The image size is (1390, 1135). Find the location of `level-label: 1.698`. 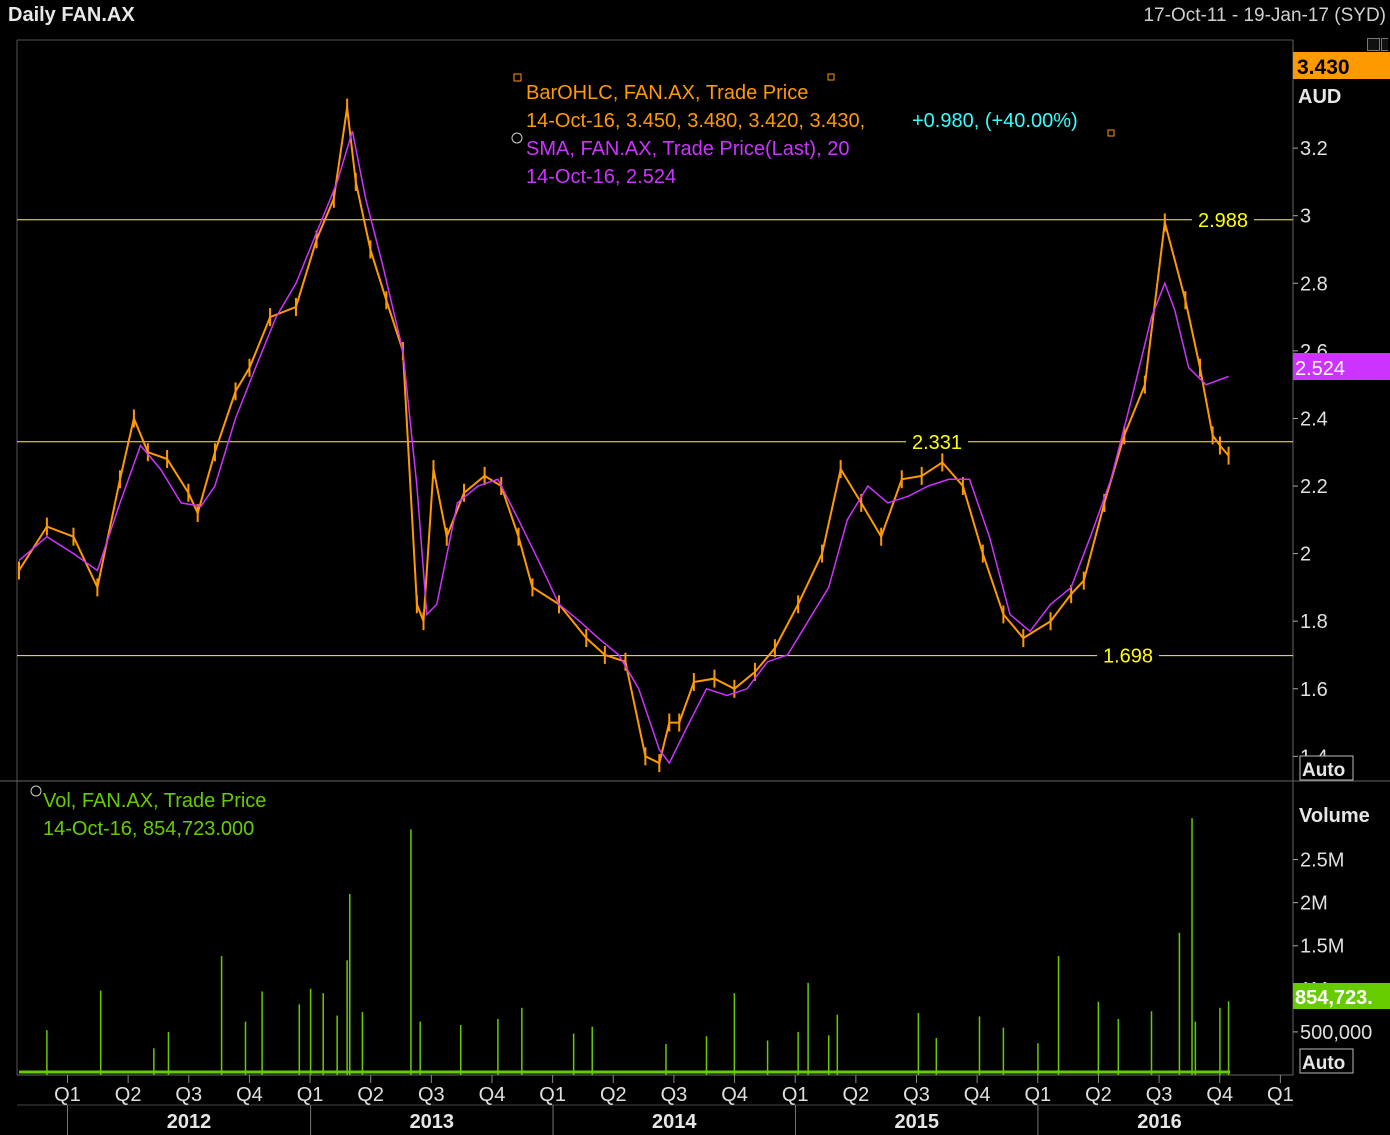

level-label: 1.698 is located at coordinates (1128, 657).